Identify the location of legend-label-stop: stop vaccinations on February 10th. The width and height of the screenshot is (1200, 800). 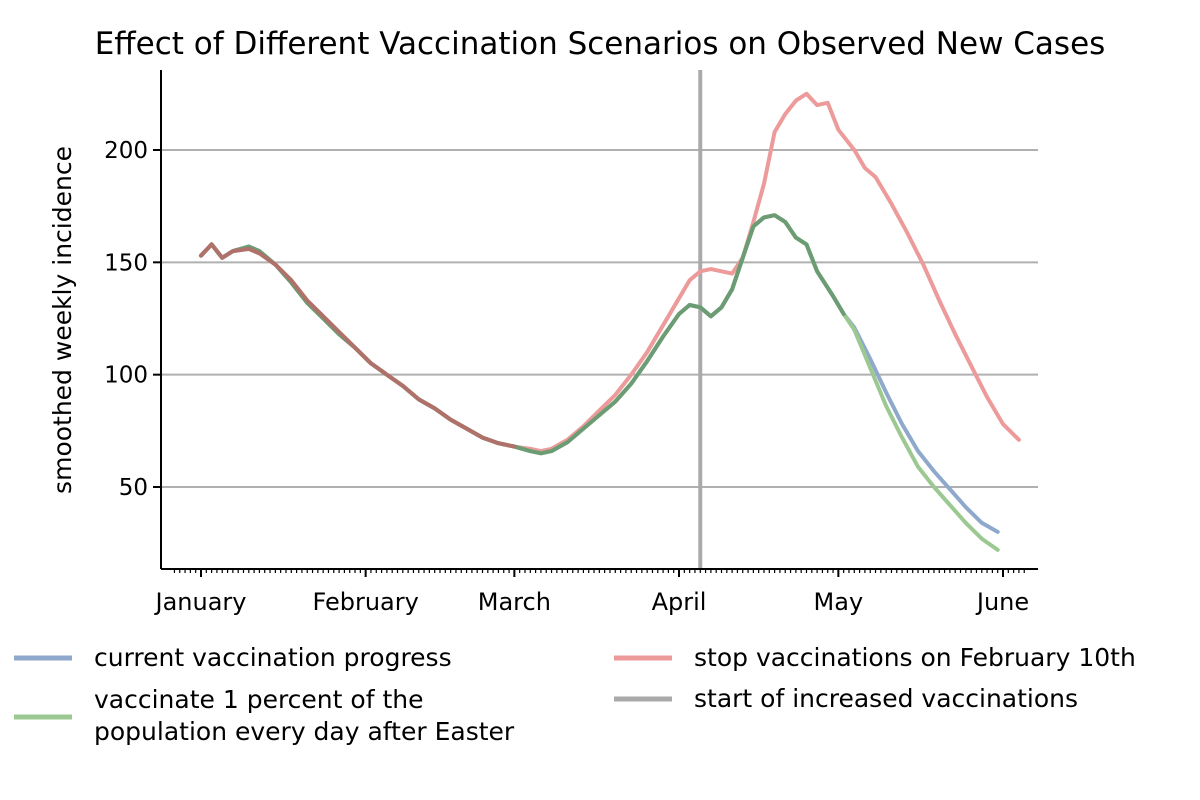
(915, 657).